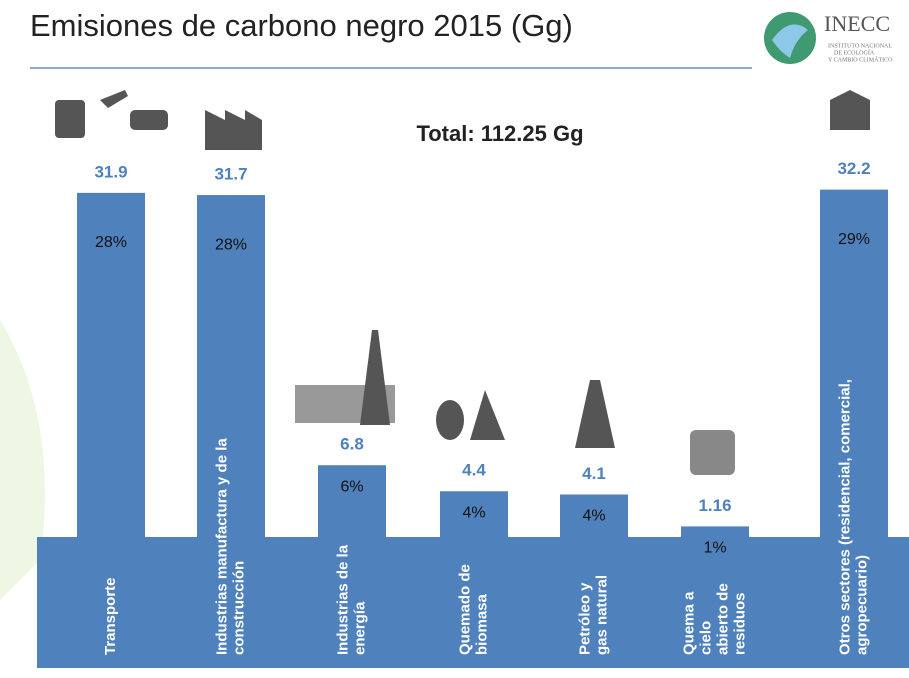 This screenshot has height=678, width=909. Describe the element at coordinates (375, 377) in the screenshot. I see `icon-tower` at that location.